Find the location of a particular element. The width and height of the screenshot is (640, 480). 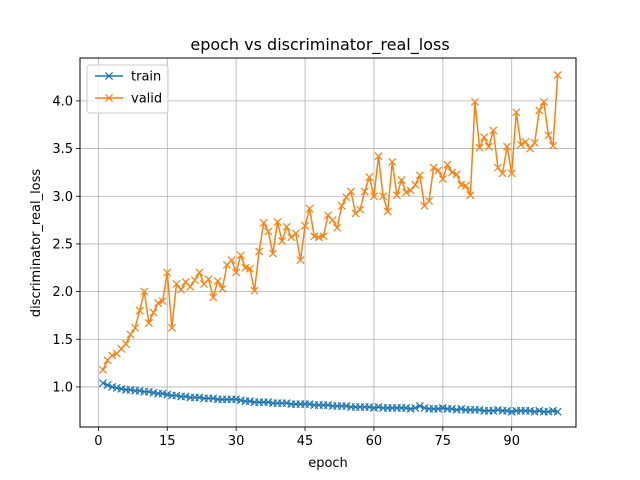

y-tick-label: 2.5 is located at coordinates (62, 244).